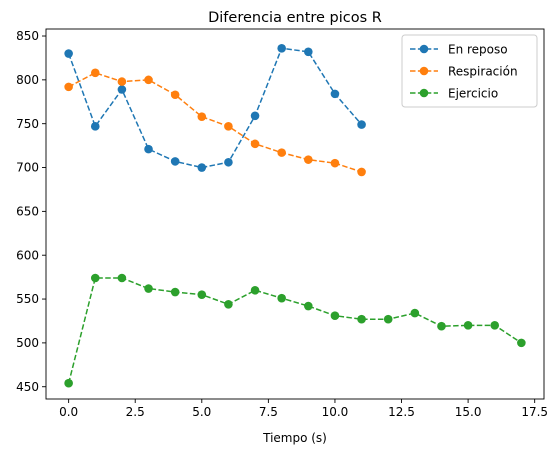 The width and height of the screenshot is (558, 455). I want to click on legend-label: En reposo, so click(478, 49).